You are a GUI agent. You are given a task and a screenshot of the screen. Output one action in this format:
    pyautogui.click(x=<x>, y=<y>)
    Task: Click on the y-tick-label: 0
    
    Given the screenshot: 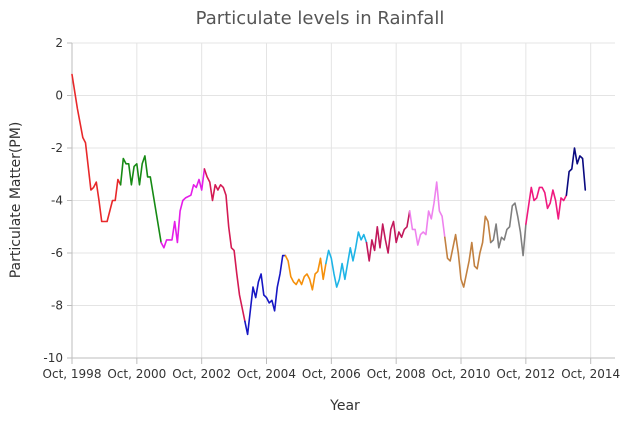 What is the action you would take?
    pyautogui.click(x=59, y=96)
    